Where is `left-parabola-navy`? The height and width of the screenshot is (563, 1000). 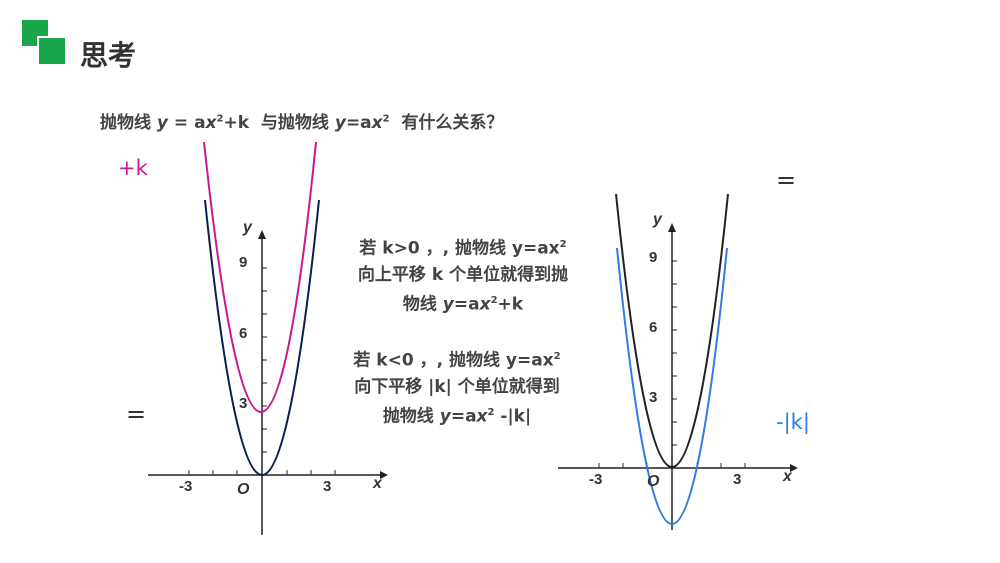 left-parabola-navy is located at coordinates (262, 337).